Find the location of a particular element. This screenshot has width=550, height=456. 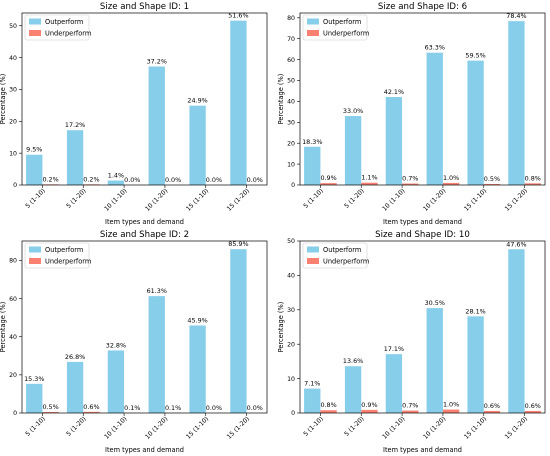

data-label-outperform-3: 17.1% is located at coordinates (394, 349).